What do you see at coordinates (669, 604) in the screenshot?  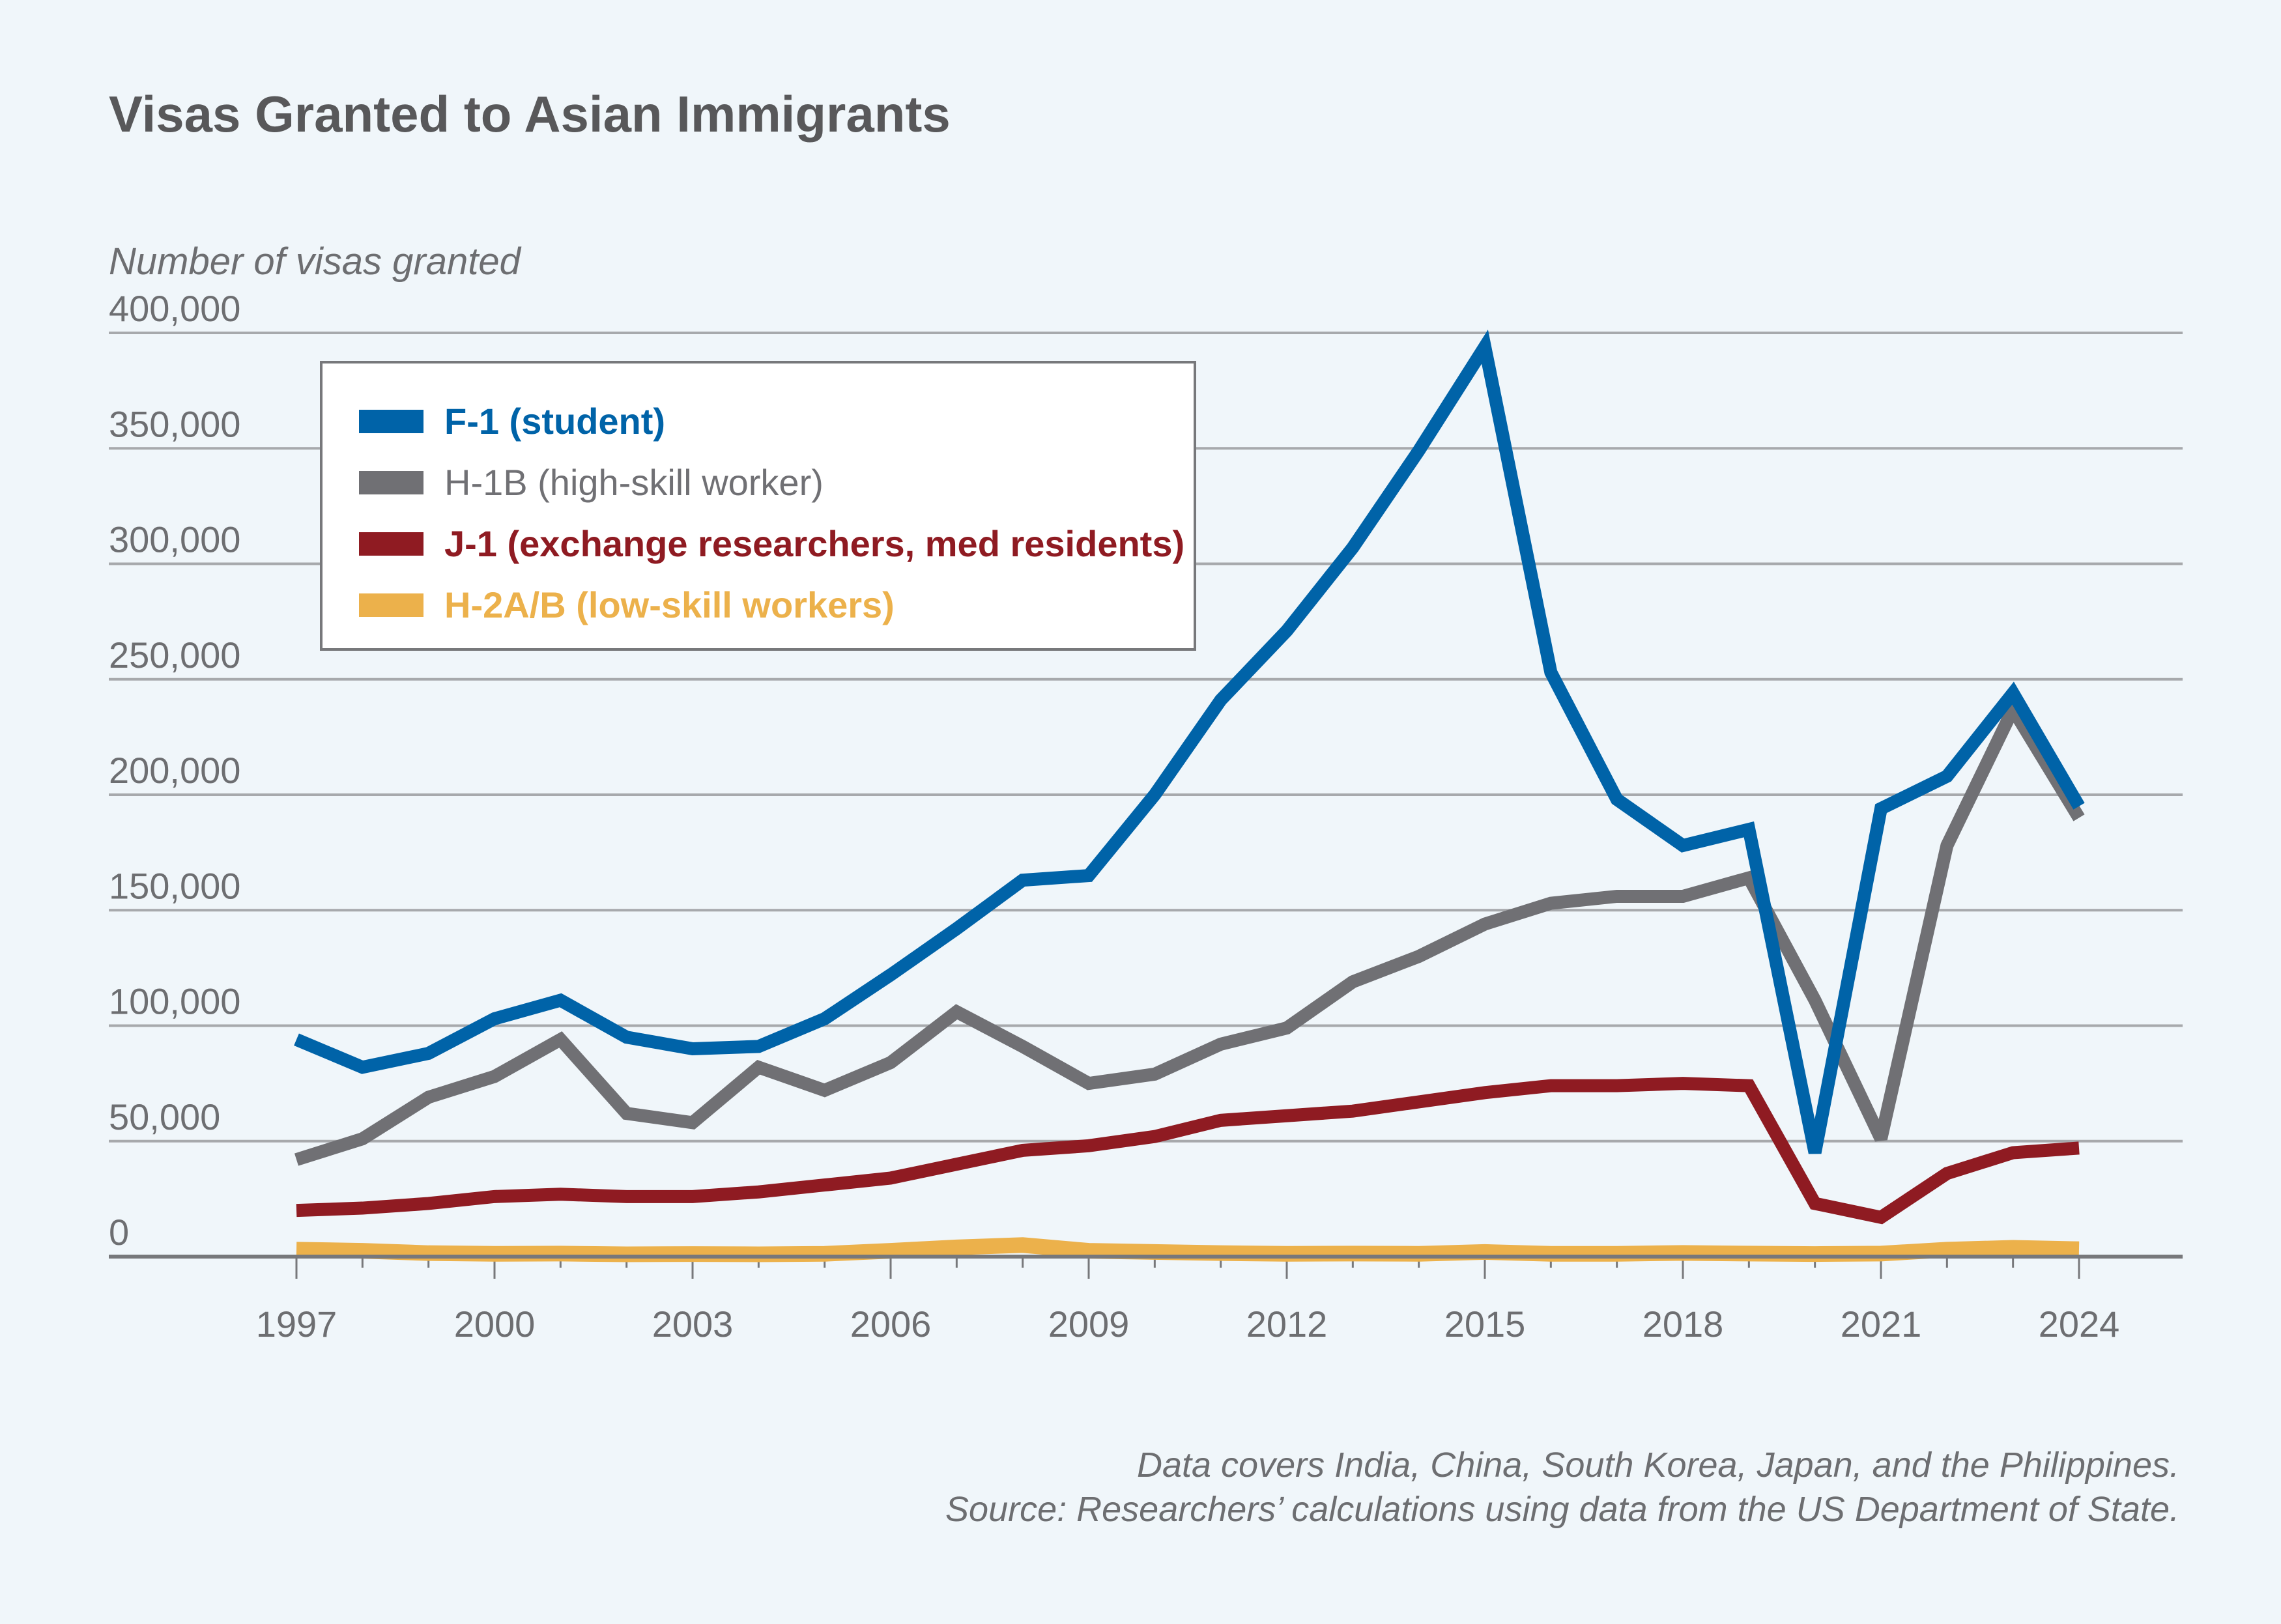 I see `legend-label: H-2A/B (low-skill workers)` at bounding box center [669, 604].